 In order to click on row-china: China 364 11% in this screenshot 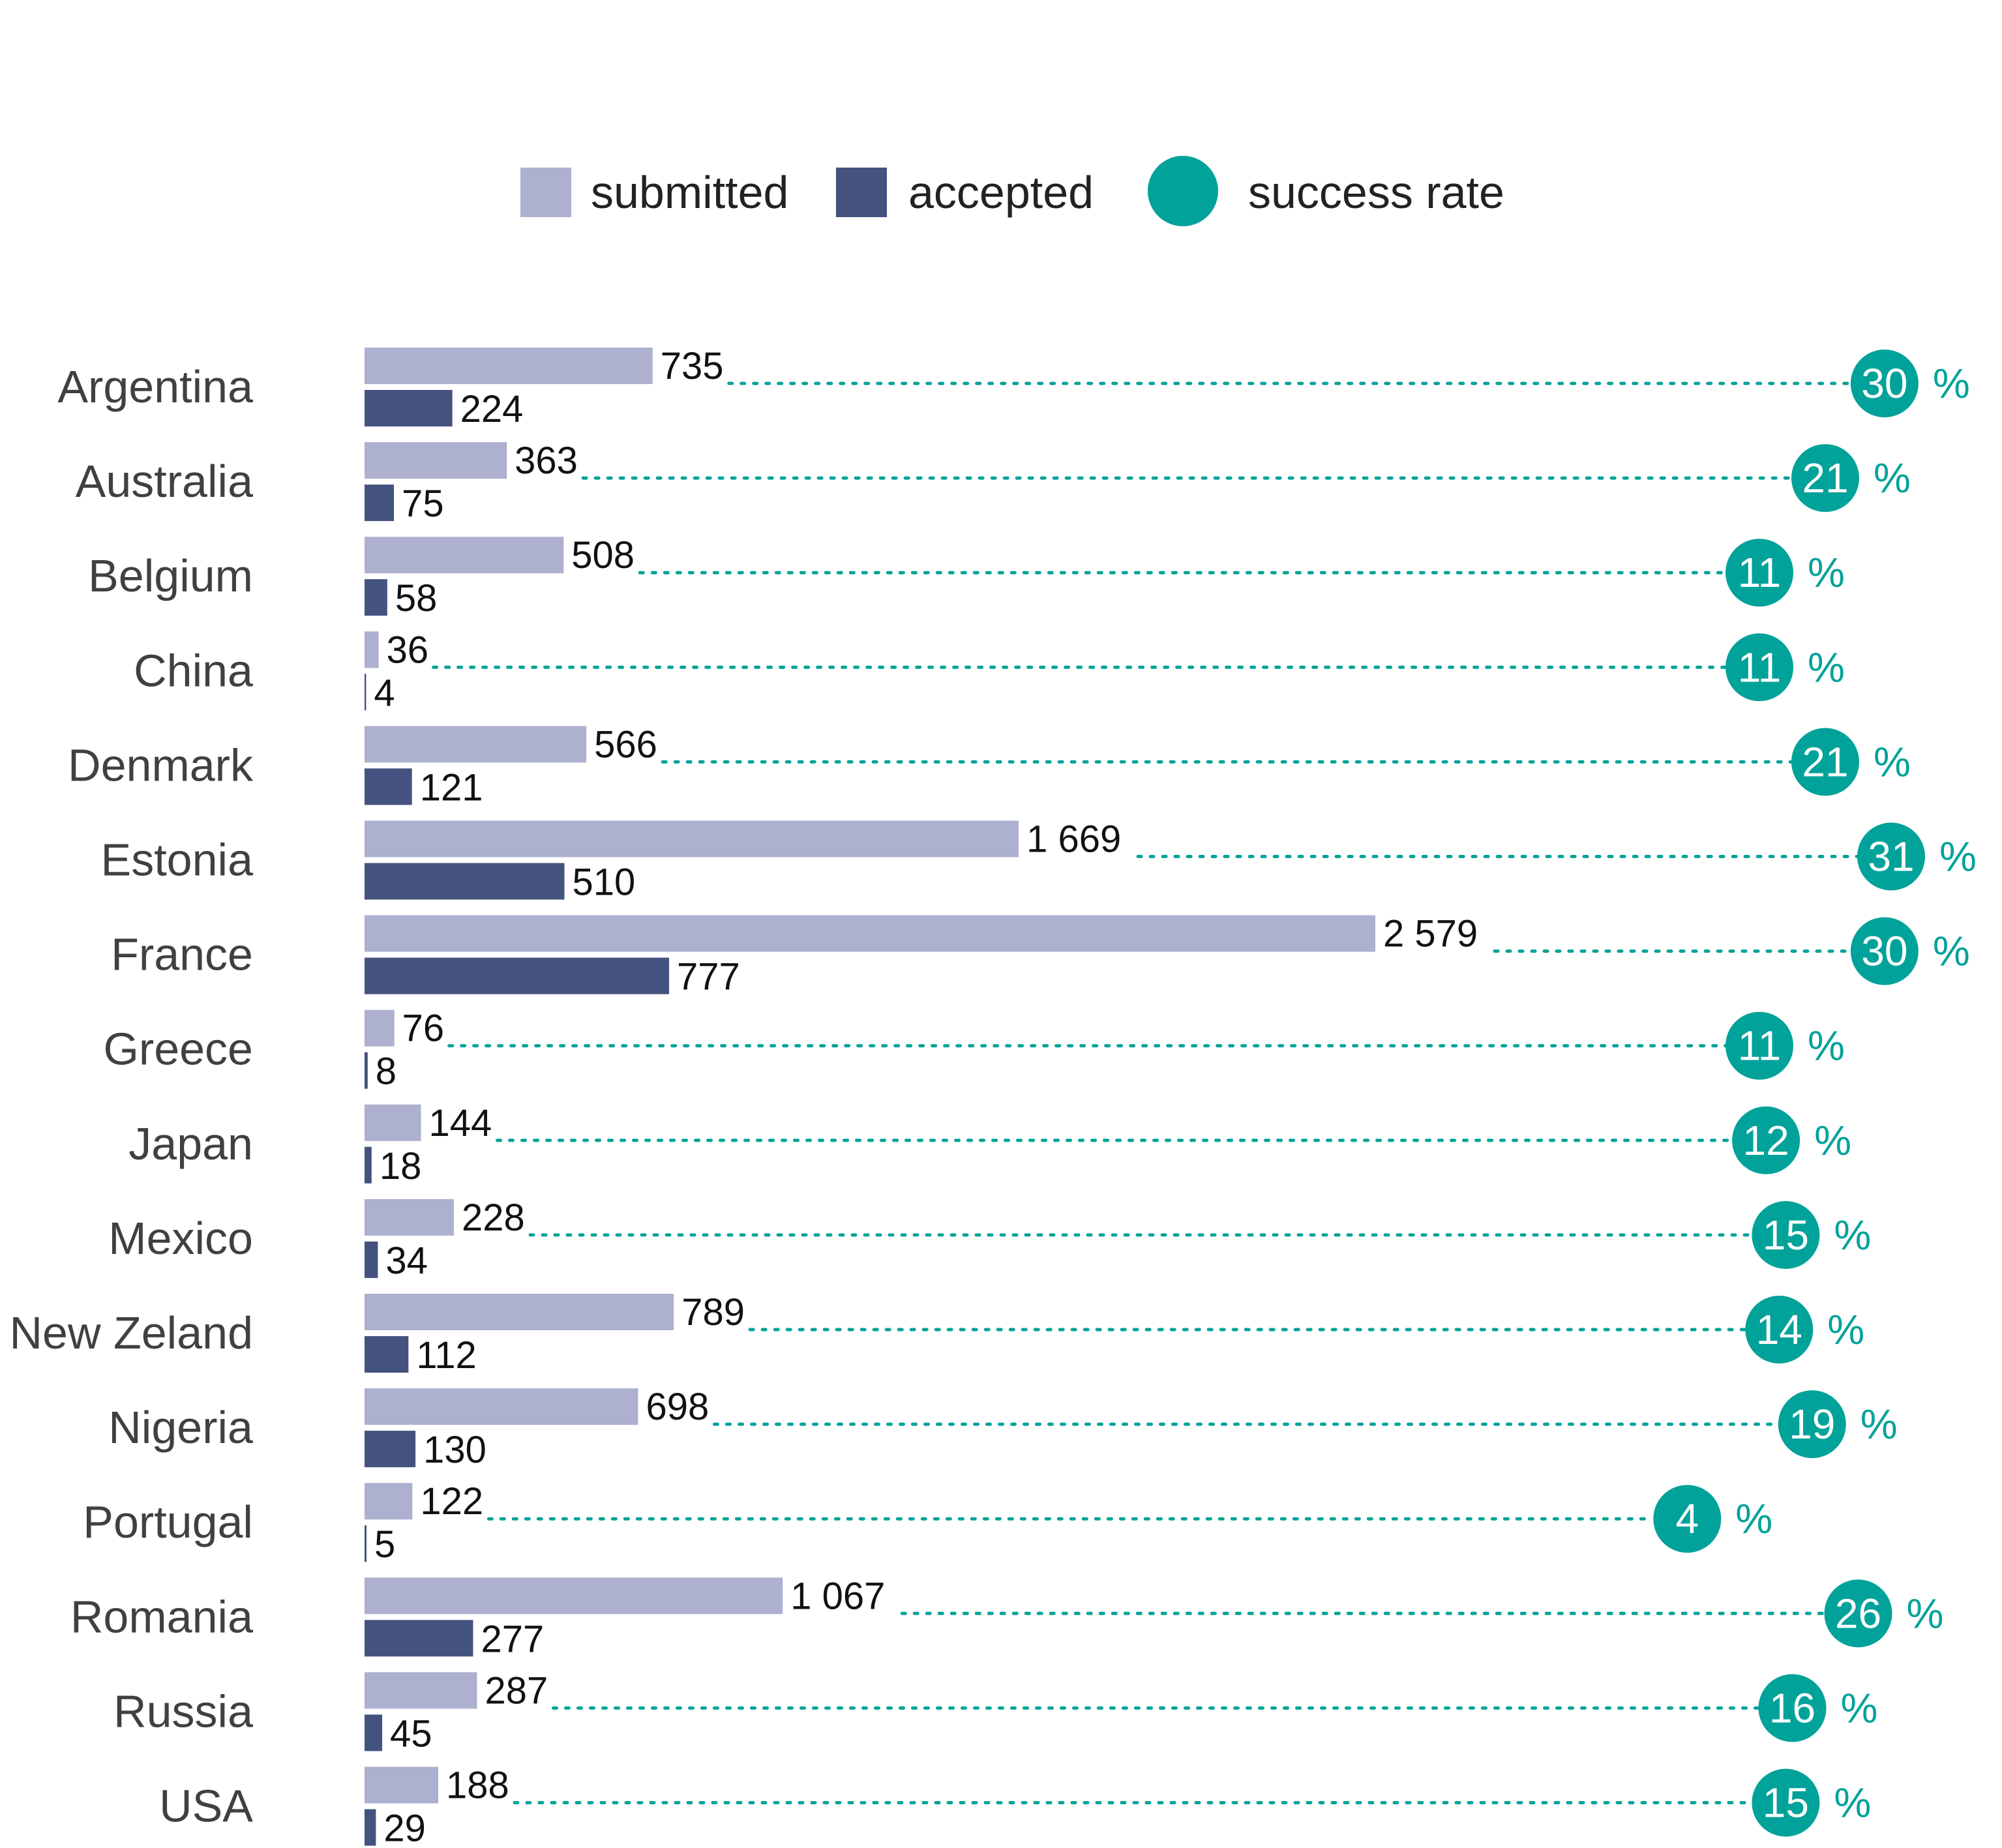, I will do `click(989, 671)`.